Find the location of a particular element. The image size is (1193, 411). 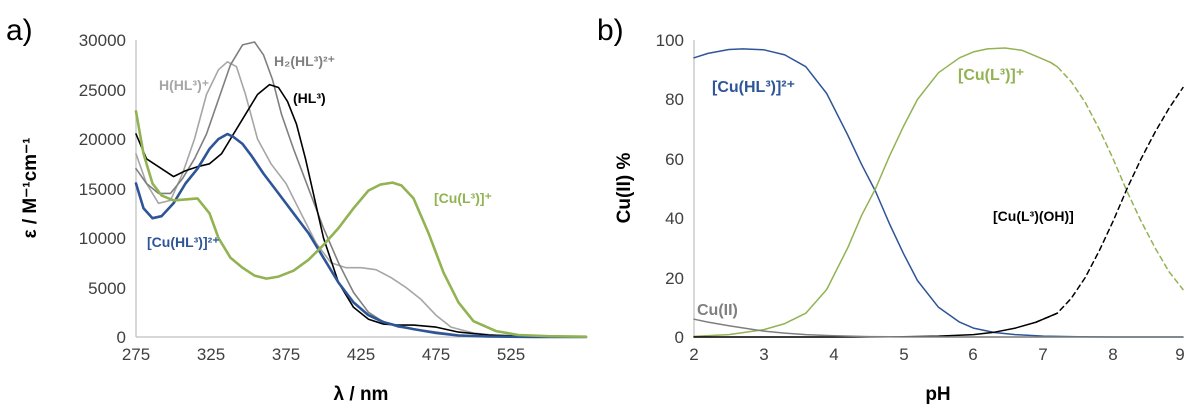

y-tick-label: 15000 is located at coordinates (102, 189).